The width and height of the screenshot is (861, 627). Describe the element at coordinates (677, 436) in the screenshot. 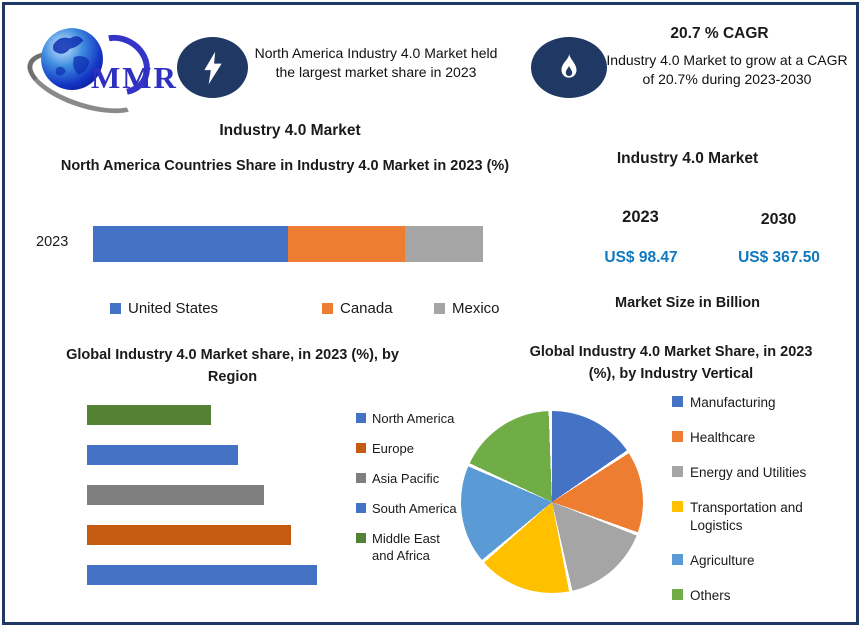

I see `legend-swatch-healthcare` at that location.